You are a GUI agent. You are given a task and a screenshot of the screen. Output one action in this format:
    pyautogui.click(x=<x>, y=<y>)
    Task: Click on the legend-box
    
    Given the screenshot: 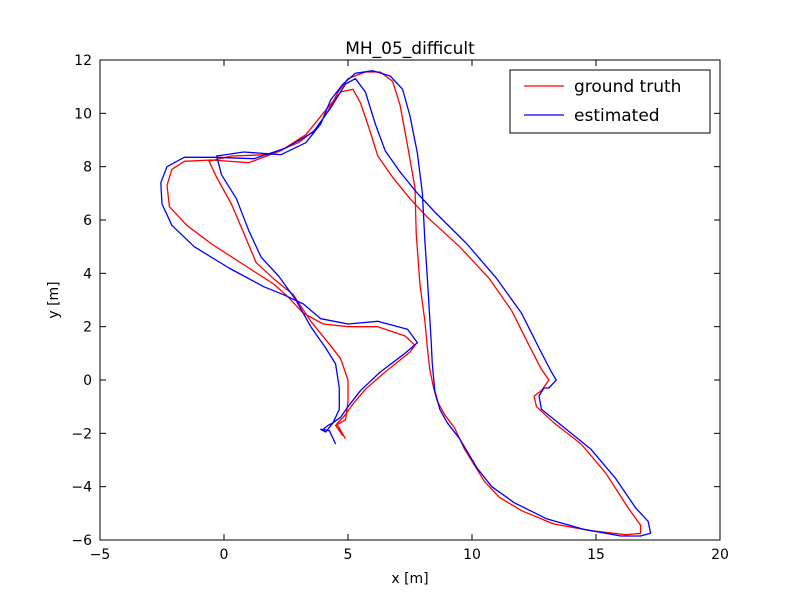 What is the action you would take?
    pyautogui.click(x=610, y=101)
    